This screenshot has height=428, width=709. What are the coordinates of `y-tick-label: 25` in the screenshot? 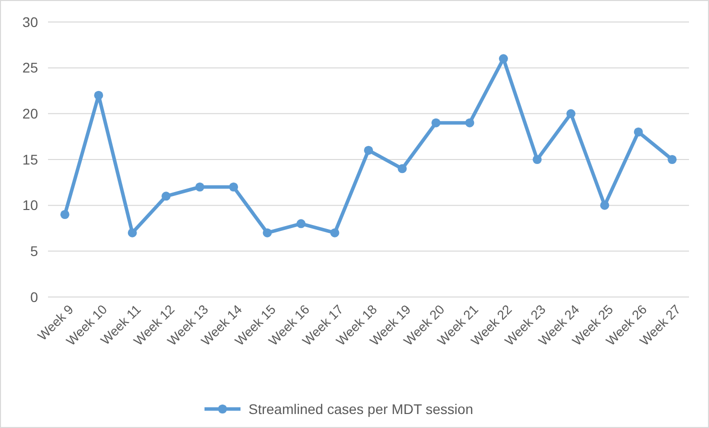 It's located at (30, 68).